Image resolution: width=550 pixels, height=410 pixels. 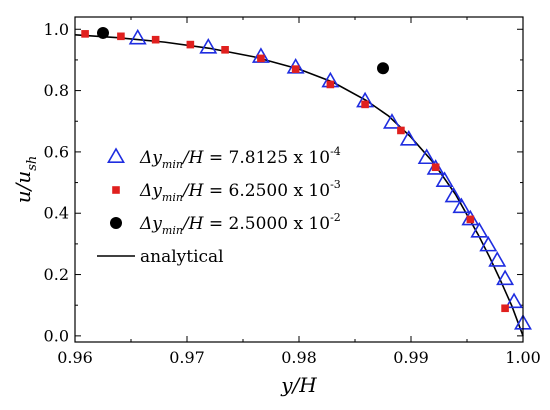 What do you see at coordinates (299, 357) in the screenshot?
I see `x-tick-label: 0.98` at bounding box center [299, 357].